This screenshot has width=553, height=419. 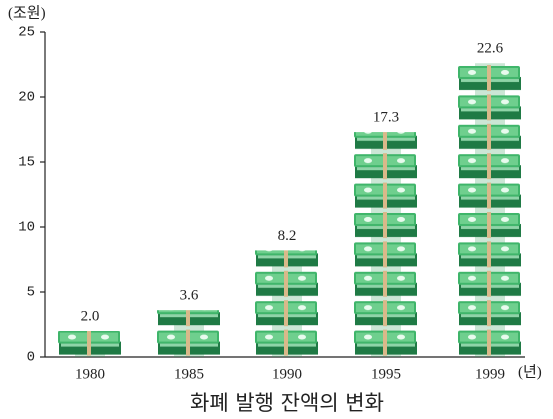 What do you see at coordinates (31, 358) in the screenshot?
I see `y-tick-label: 0` at bounding box center [31, 358].